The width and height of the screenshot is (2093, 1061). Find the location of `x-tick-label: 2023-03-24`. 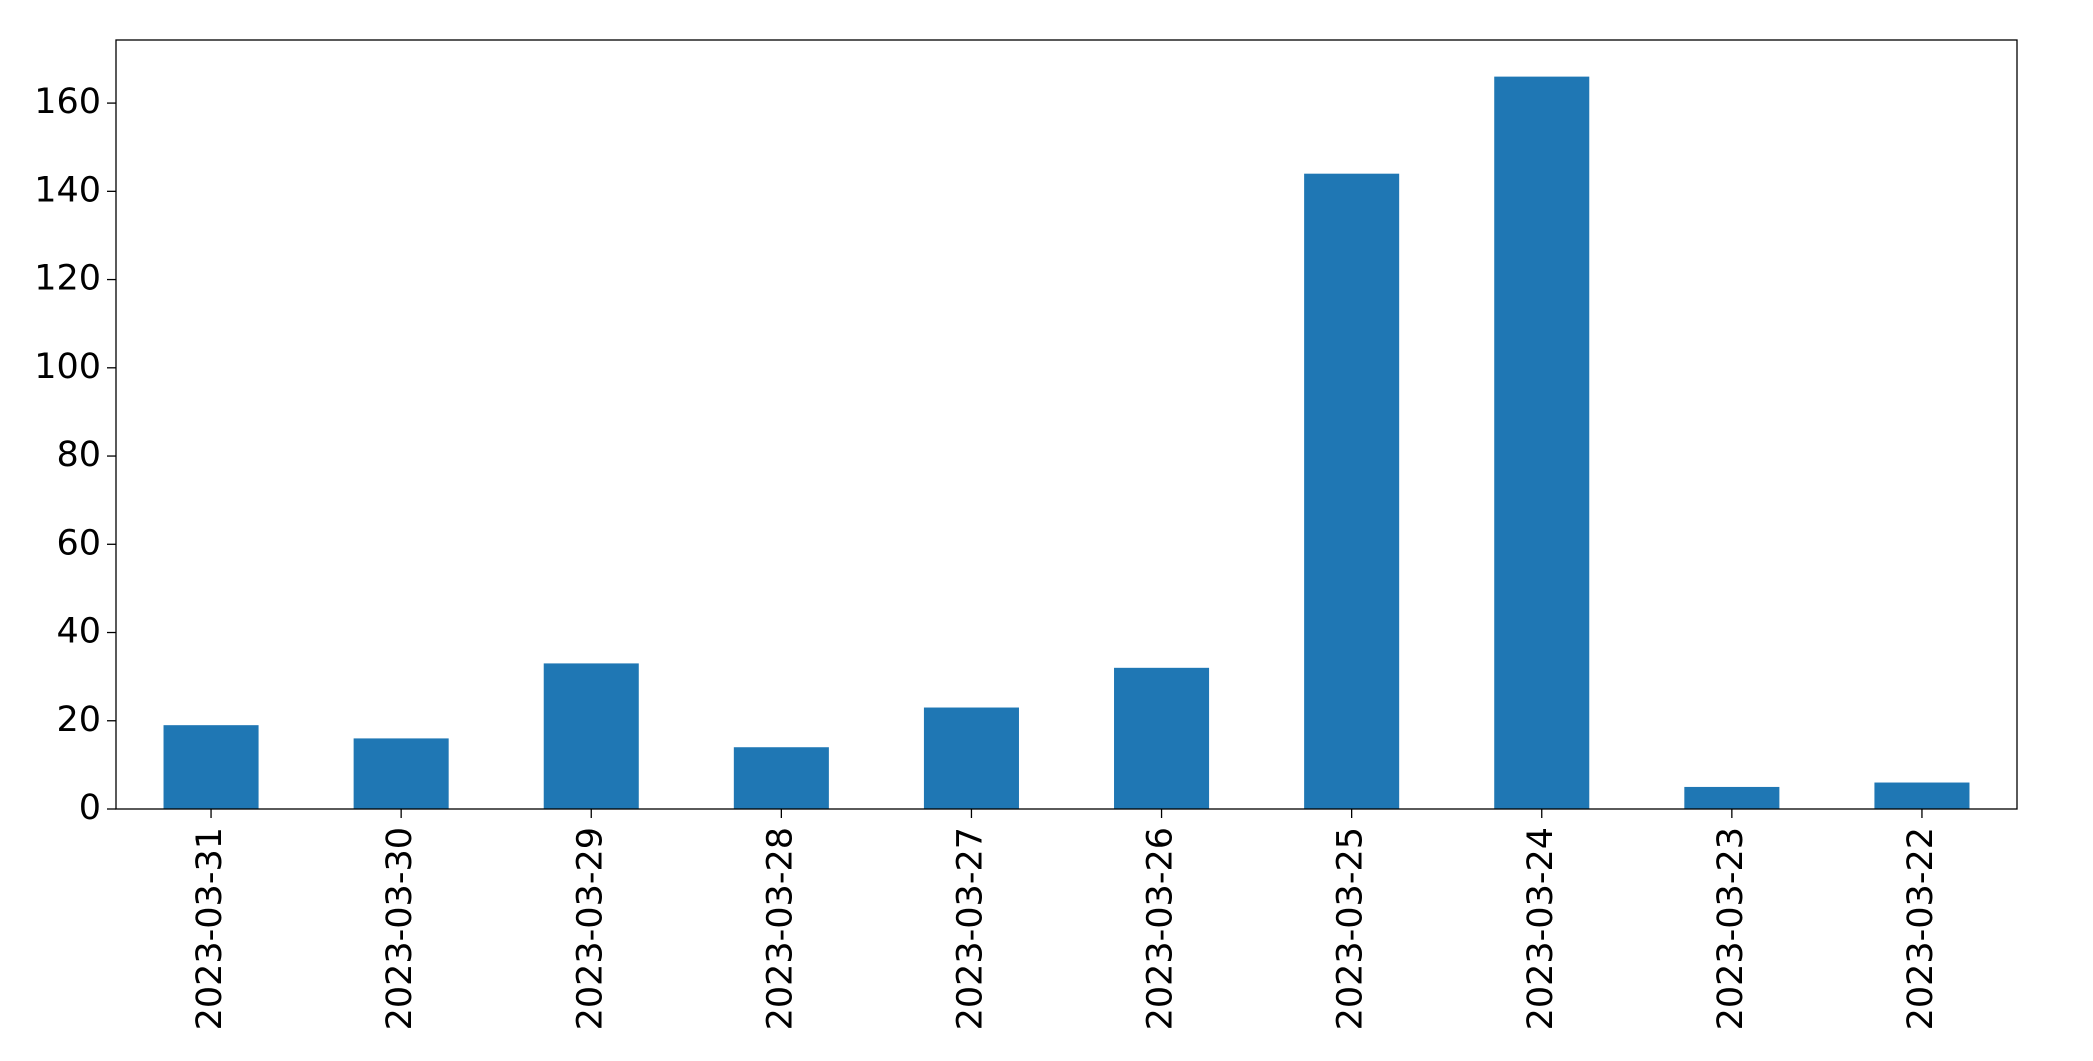

x-tick-label: 2023-03-24 is located at coordinates (1541, 928).